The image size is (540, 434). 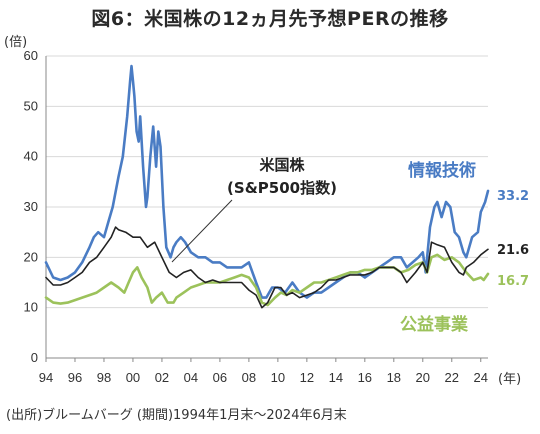 What do you see at coordinates (434, 324) in the screenshot?
I see `series-name-label-2: 公益事業` at bounding box center [434, 324].